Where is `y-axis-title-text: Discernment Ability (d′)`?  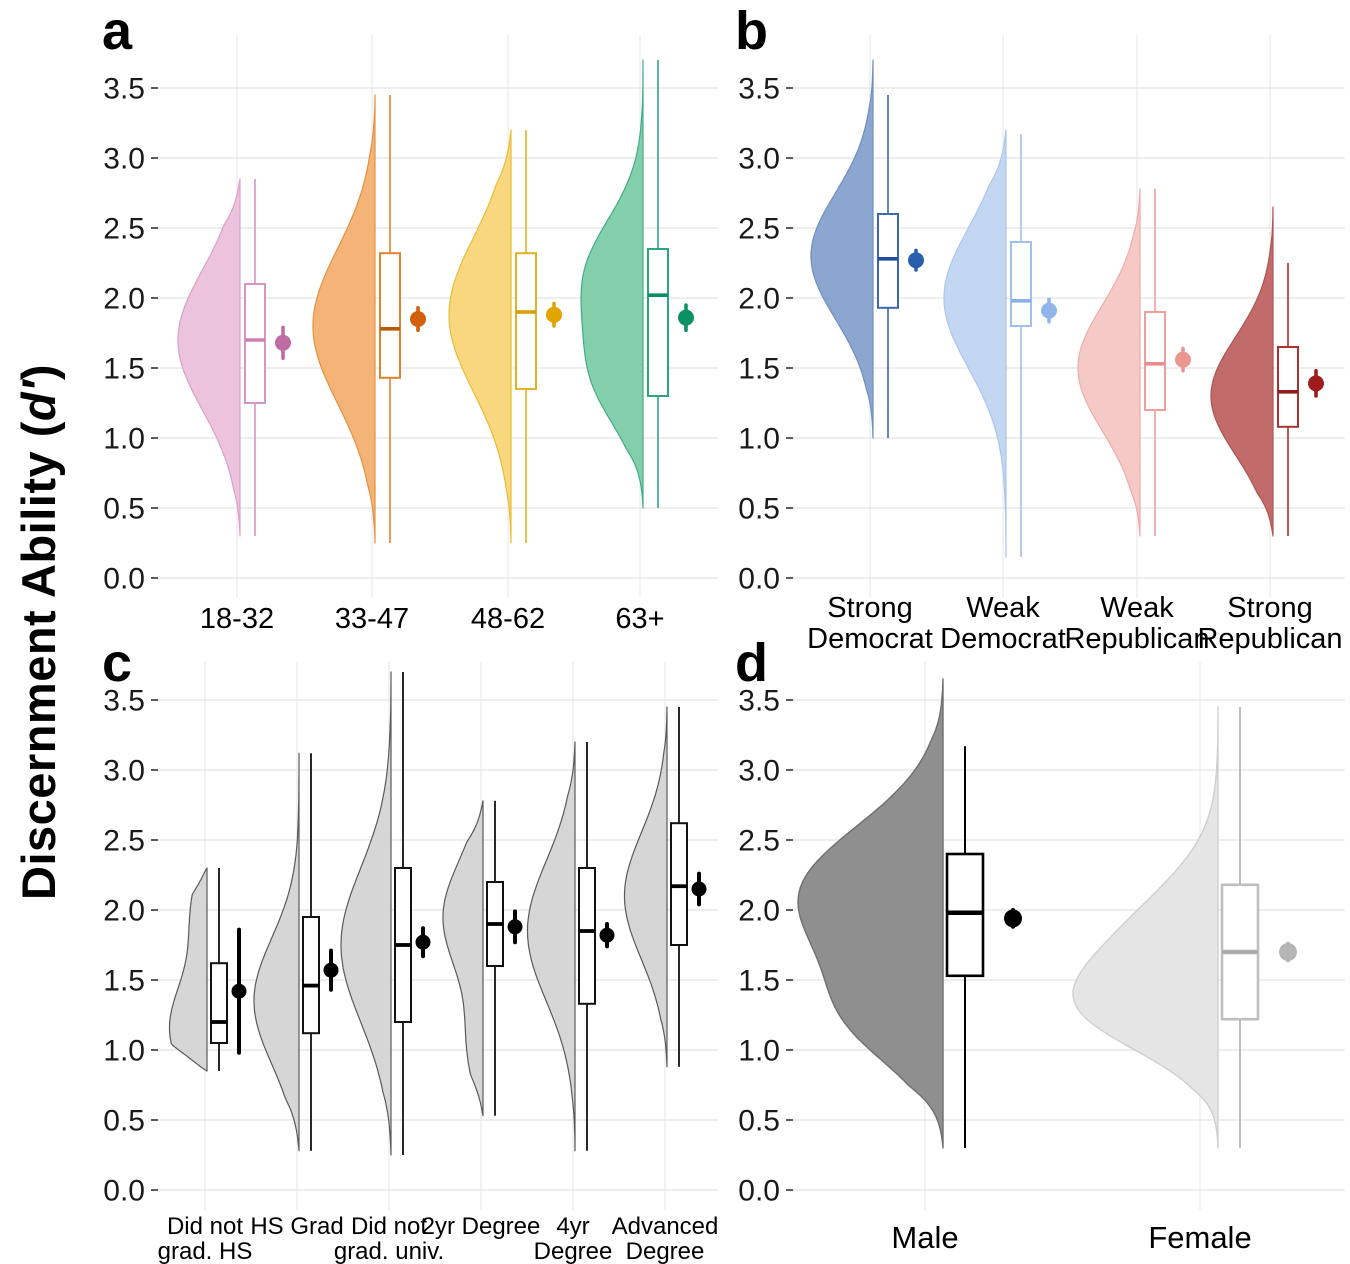 y-axis-title-text: Discernment Ability (d′) is located at coordinates (38, 632).